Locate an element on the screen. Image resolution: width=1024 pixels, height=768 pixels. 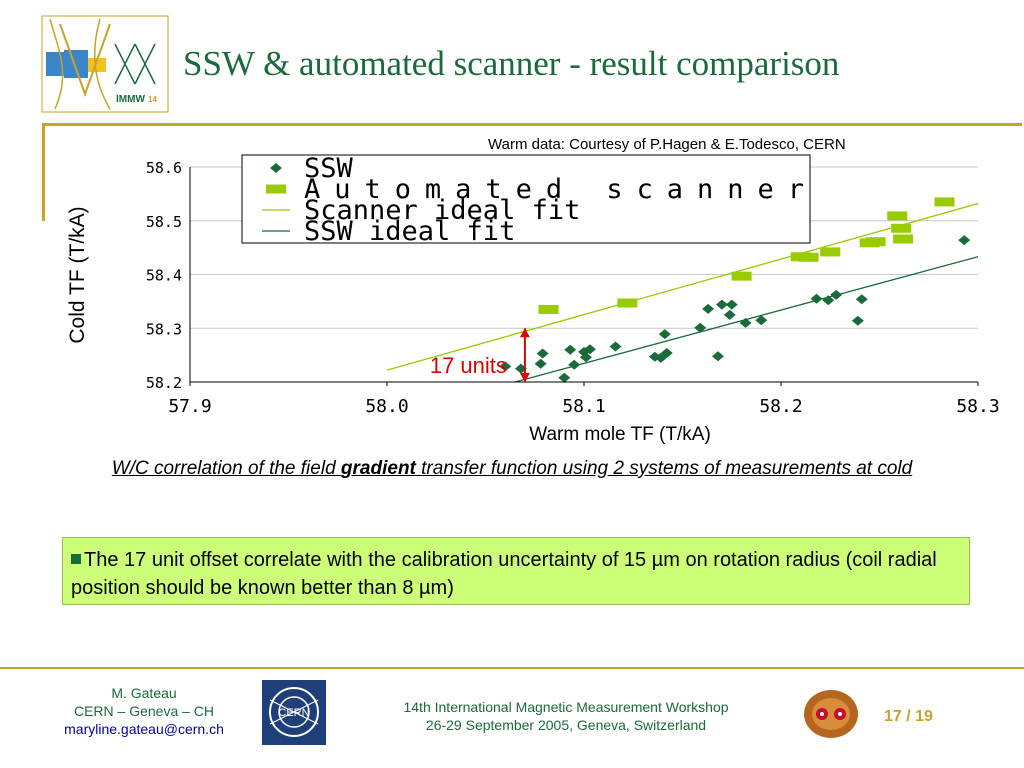
data-points is located at coordinates (735, 290).